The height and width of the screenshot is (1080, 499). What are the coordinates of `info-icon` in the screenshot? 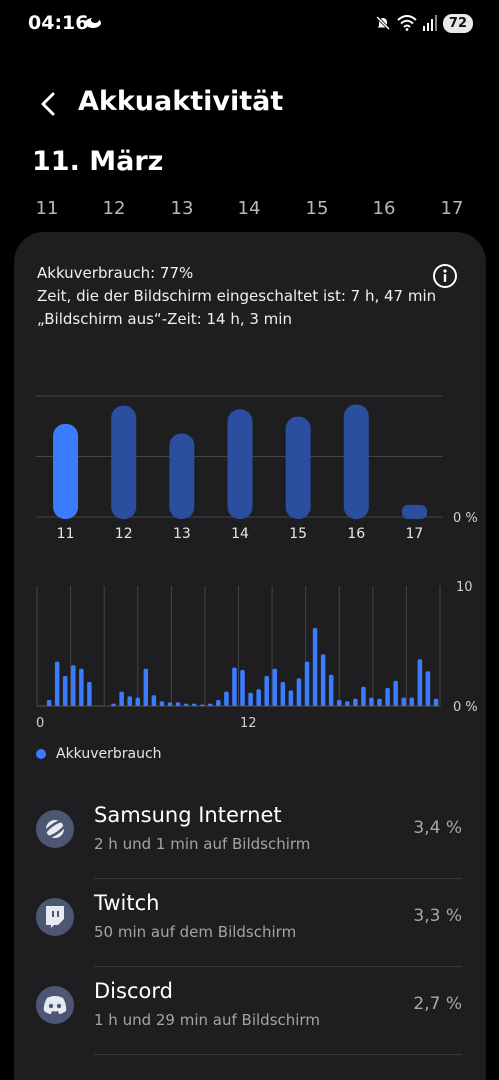 It's located at (445, 276).